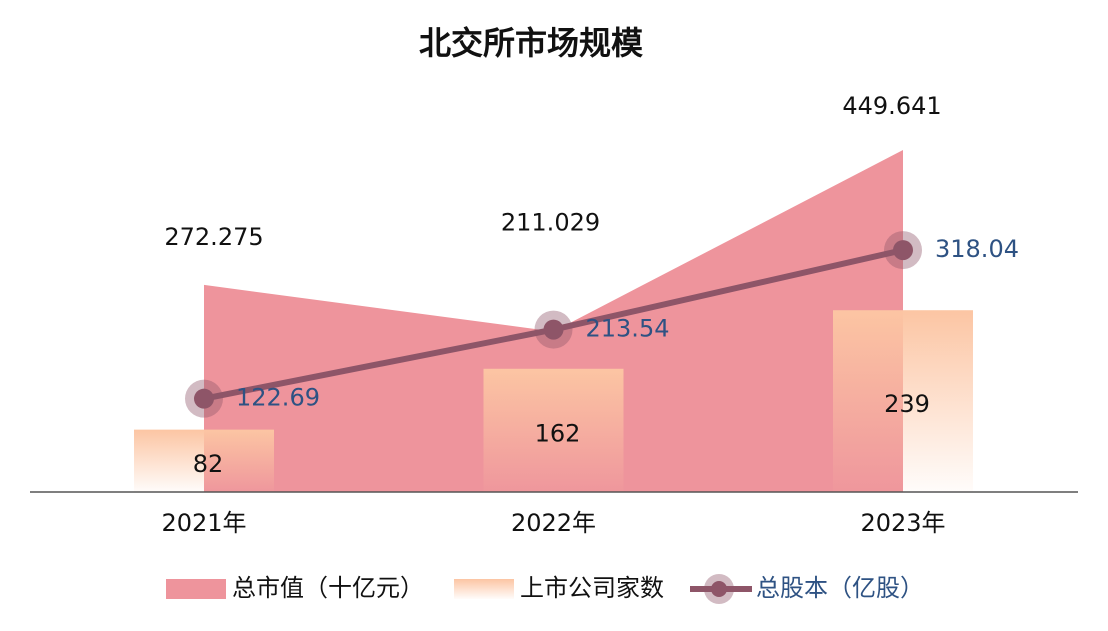 The width and height of the screenshot is (1108, 631). What do you see at coordinates (558, 433) in the screenshot?
I see `data-label: 162` at bounding box center [558, 433].